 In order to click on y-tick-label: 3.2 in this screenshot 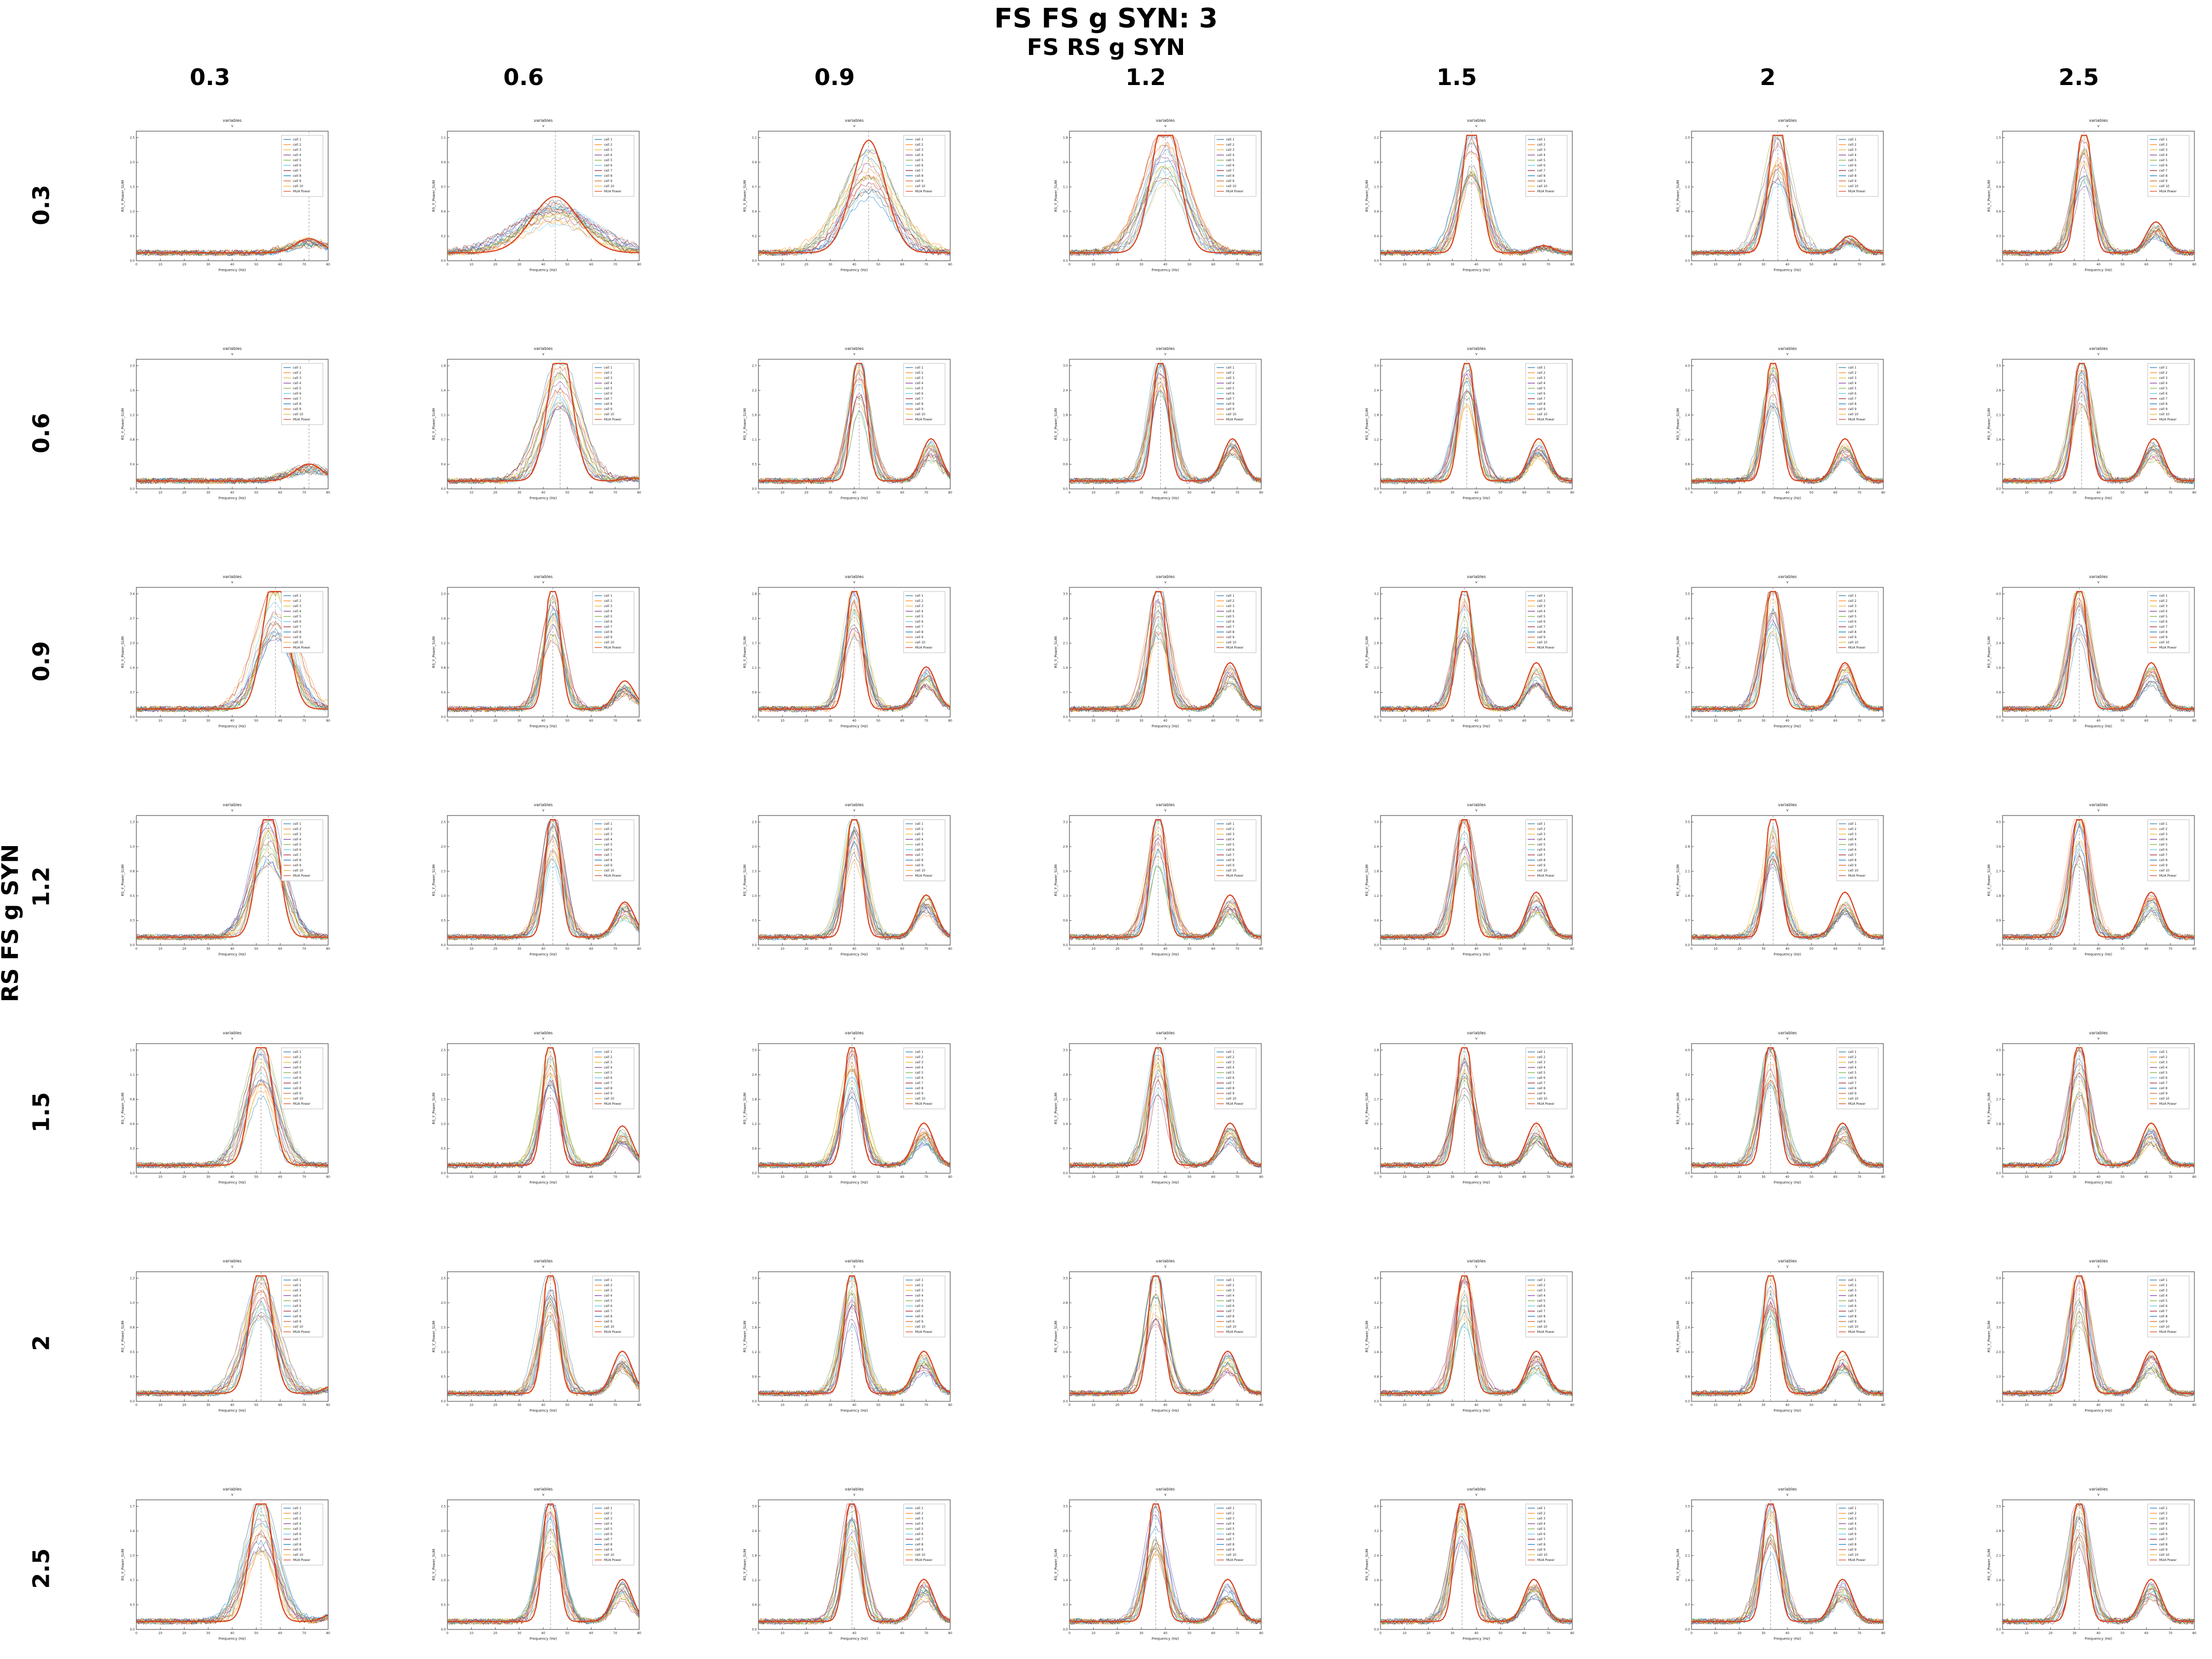, I will do `click(1687, 390)`.